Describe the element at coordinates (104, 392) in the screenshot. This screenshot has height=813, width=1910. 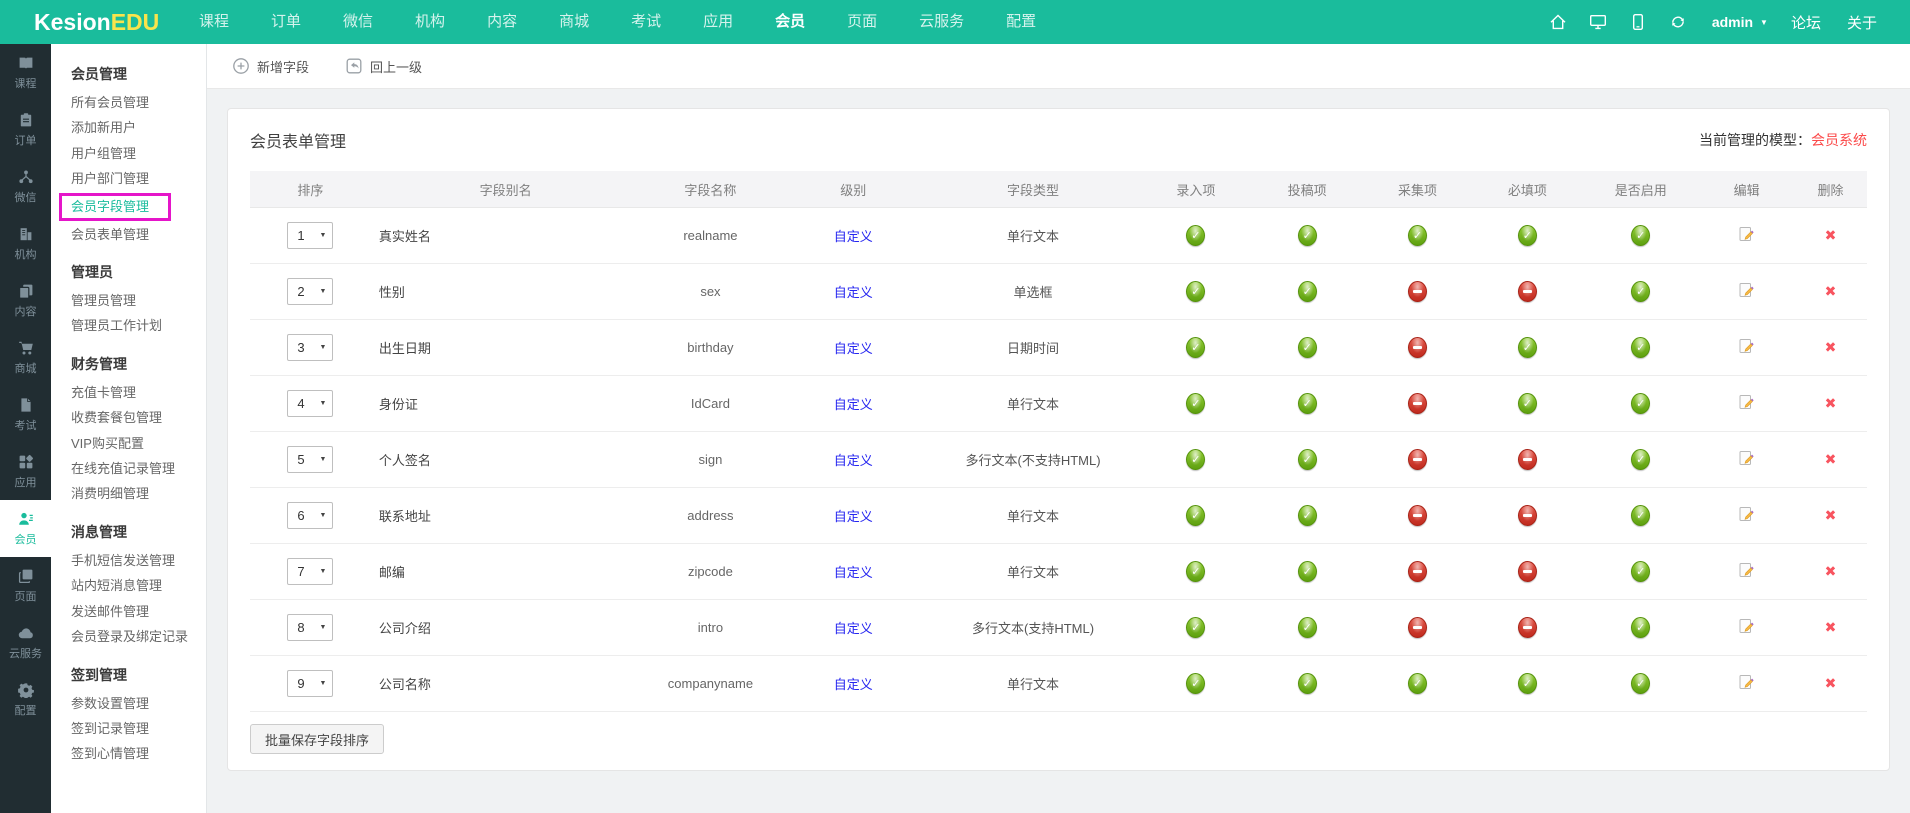
I see `sidebar-item: 充值卡管理` at that location.